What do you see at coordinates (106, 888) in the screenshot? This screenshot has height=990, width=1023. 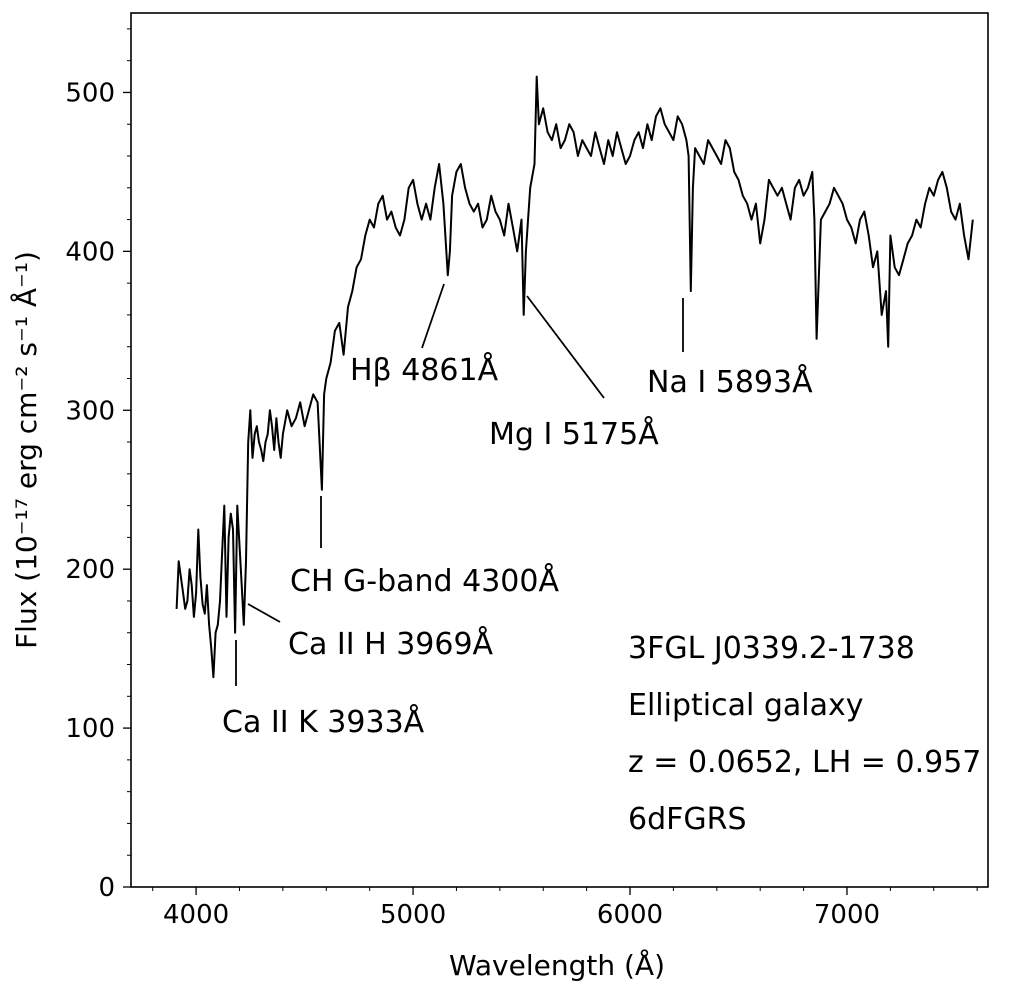 I see `y-tick-label: 0` at bounding box center [106, 888].